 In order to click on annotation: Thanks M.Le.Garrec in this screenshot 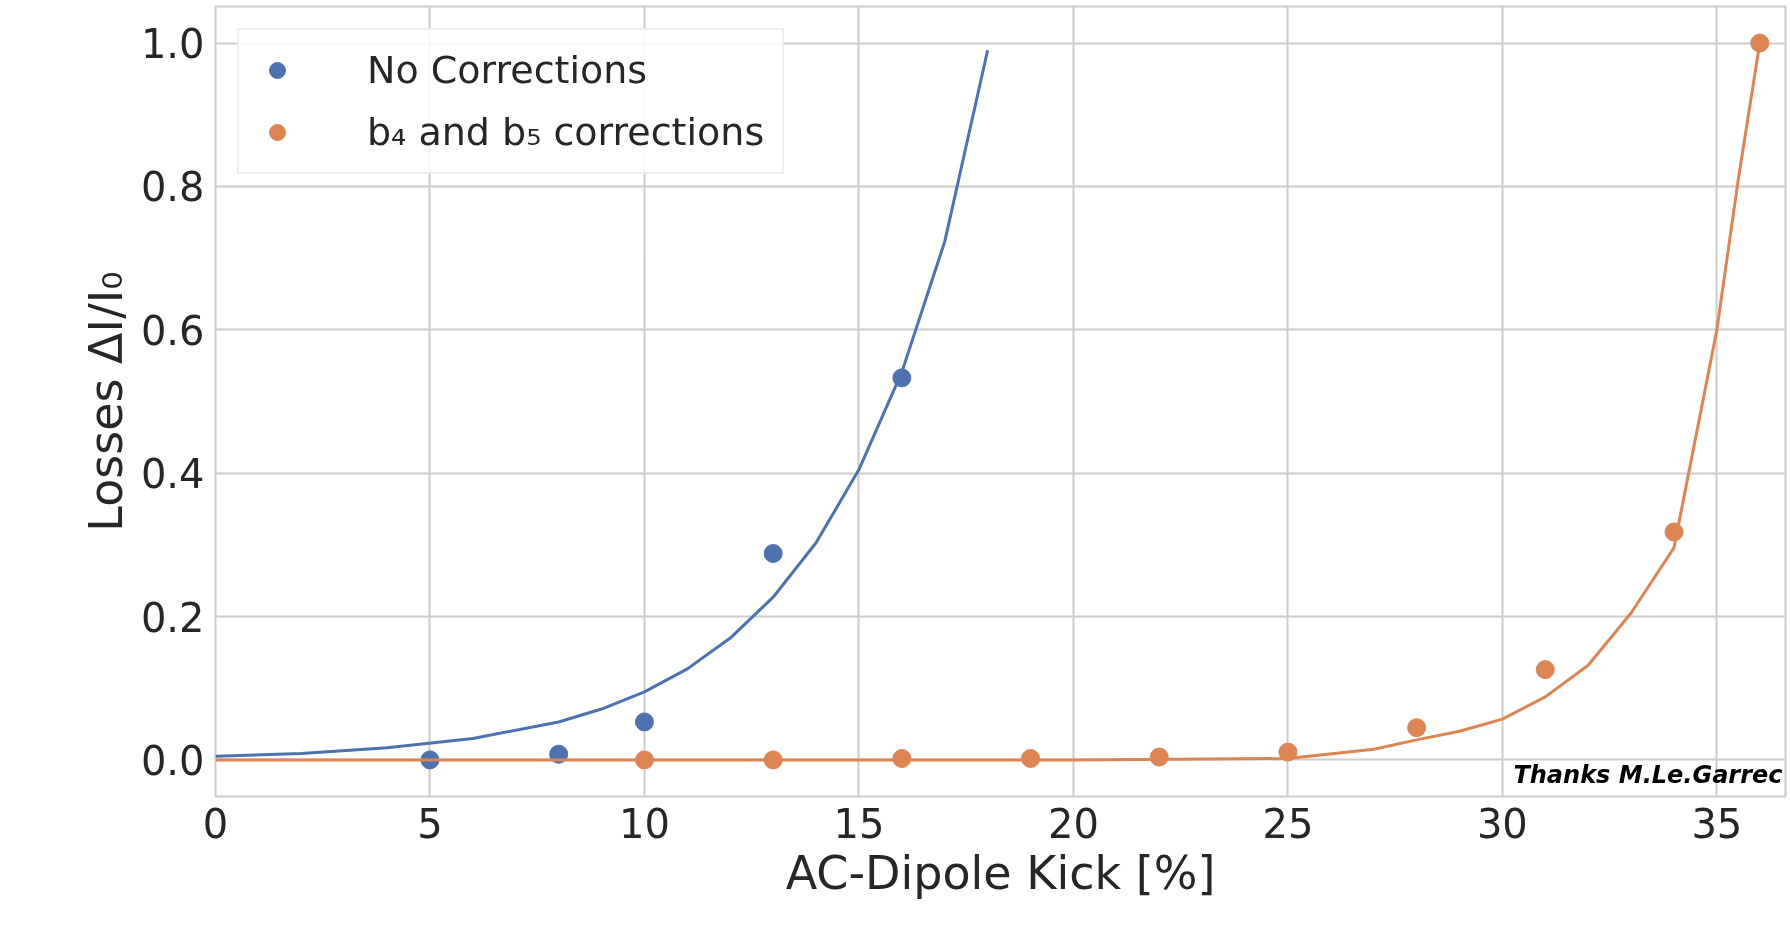, I will do `click(1648, 774)`.